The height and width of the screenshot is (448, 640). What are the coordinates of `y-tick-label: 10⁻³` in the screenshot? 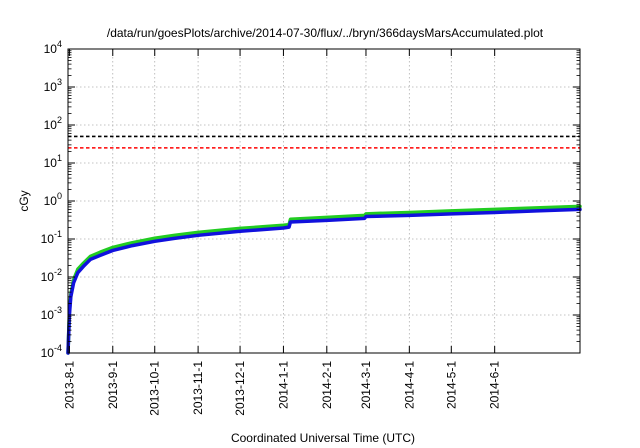 It's located at (51, 313).